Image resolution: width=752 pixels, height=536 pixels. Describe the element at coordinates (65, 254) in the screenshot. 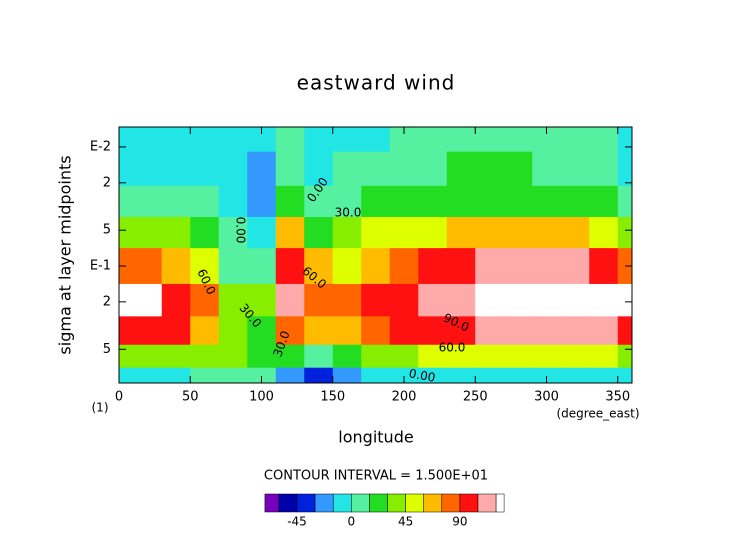

I see `y-axis-label: sigma at layer midpoints` at that location.